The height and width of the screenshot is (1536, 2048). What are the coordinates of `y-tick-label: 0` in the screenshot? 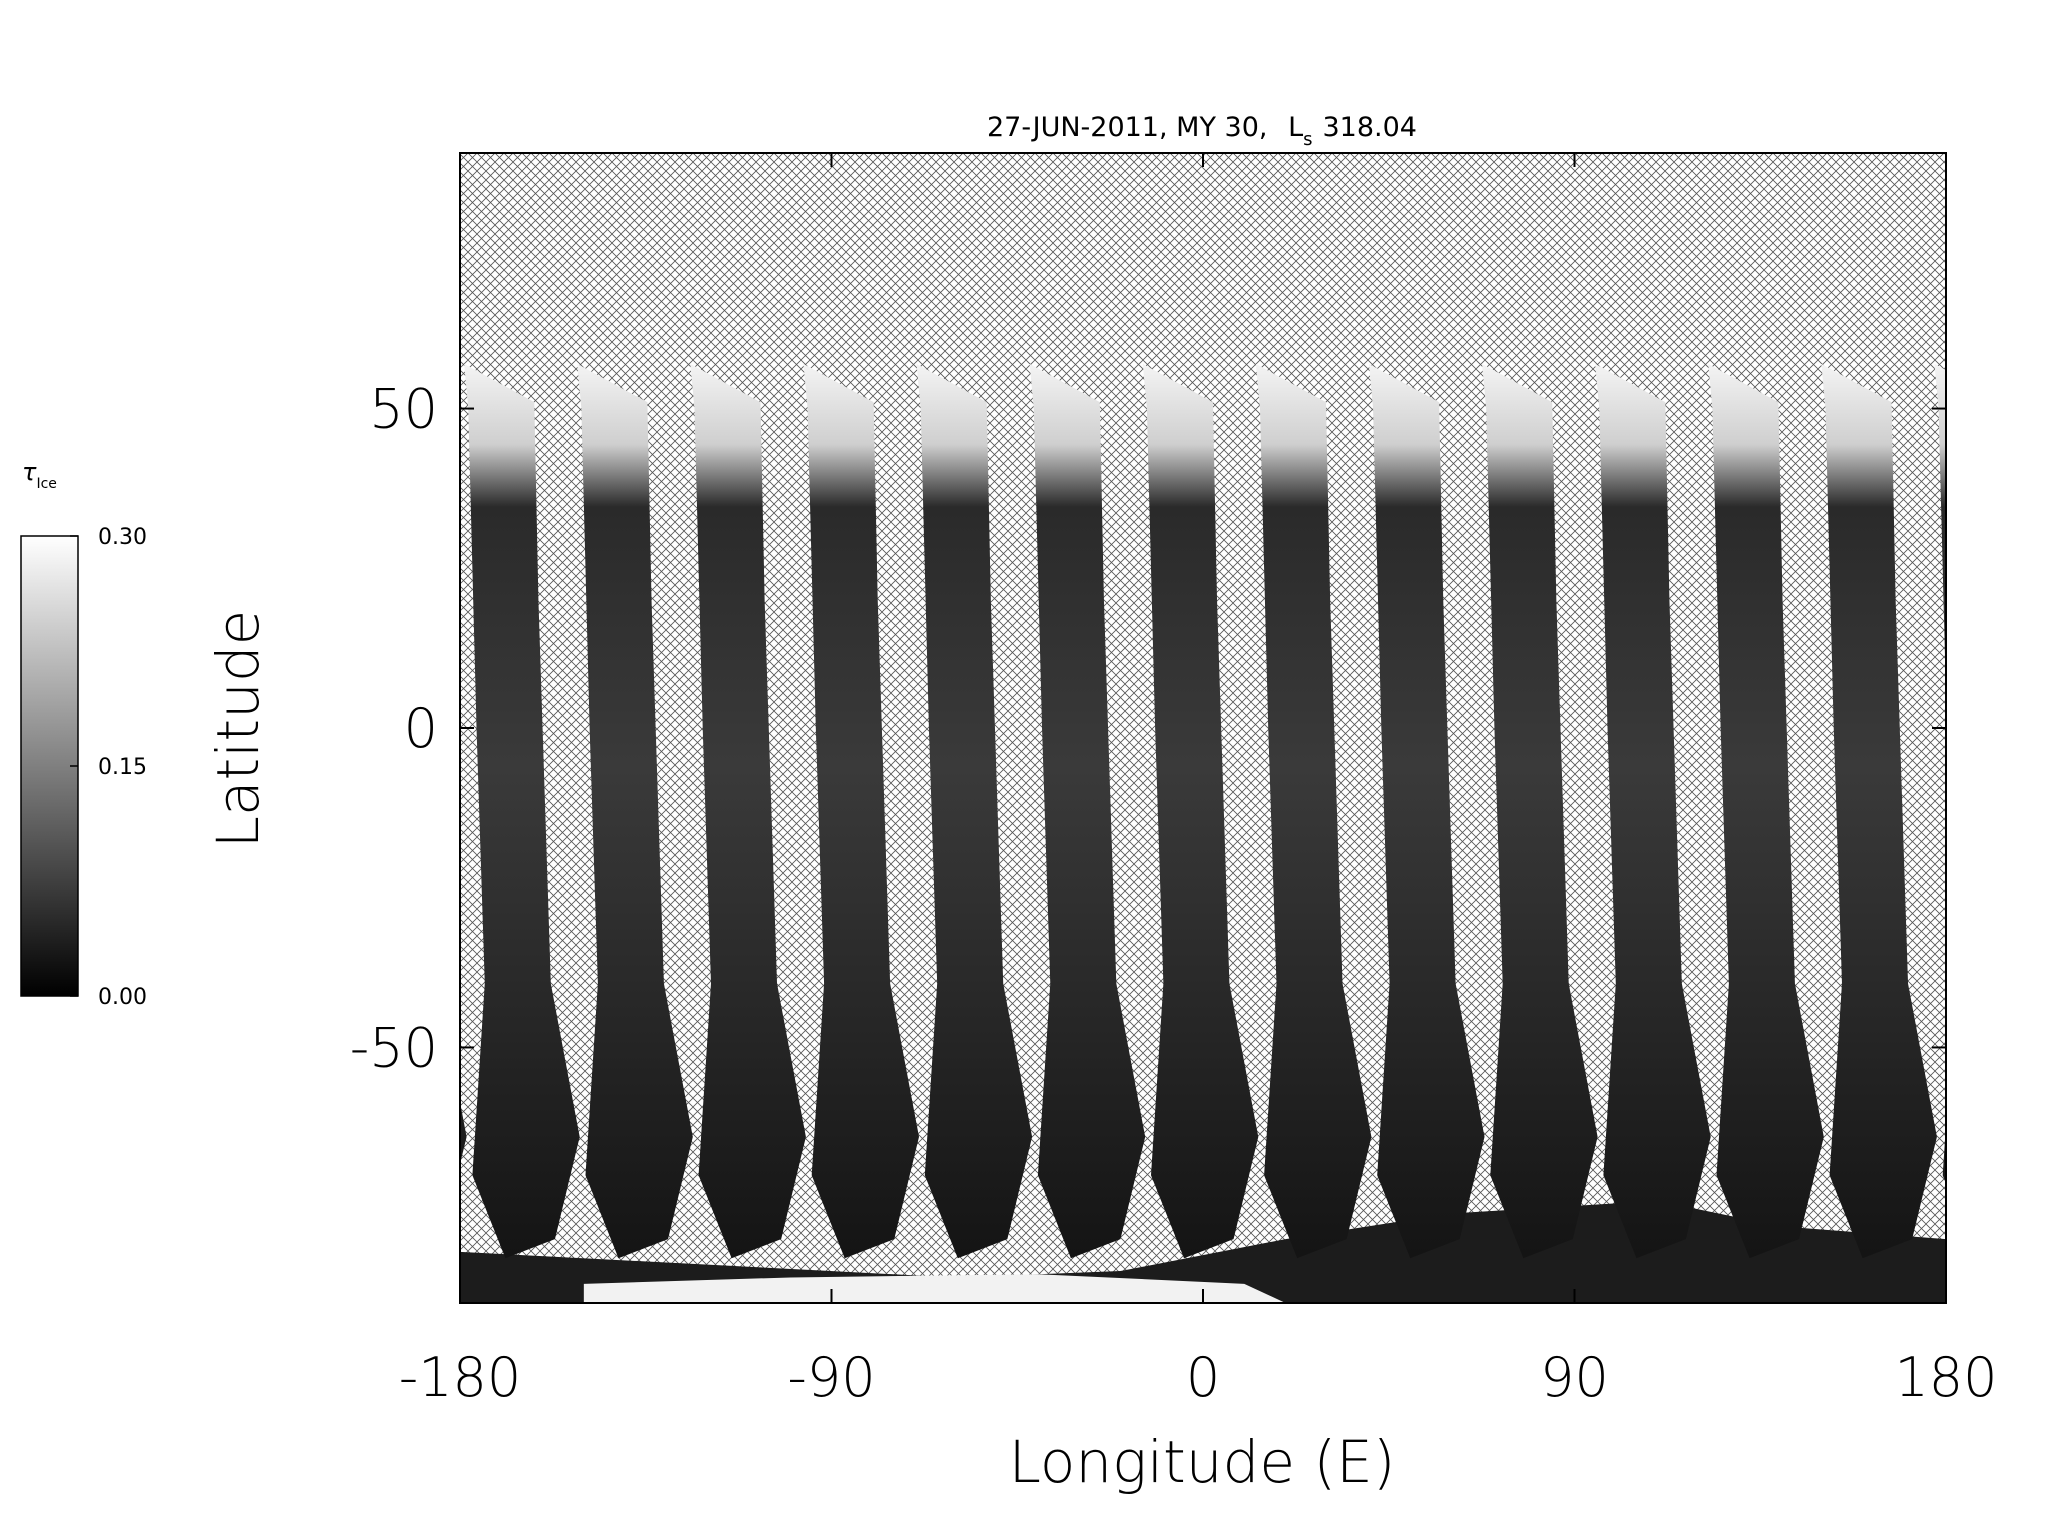 It's located at (421, 728).